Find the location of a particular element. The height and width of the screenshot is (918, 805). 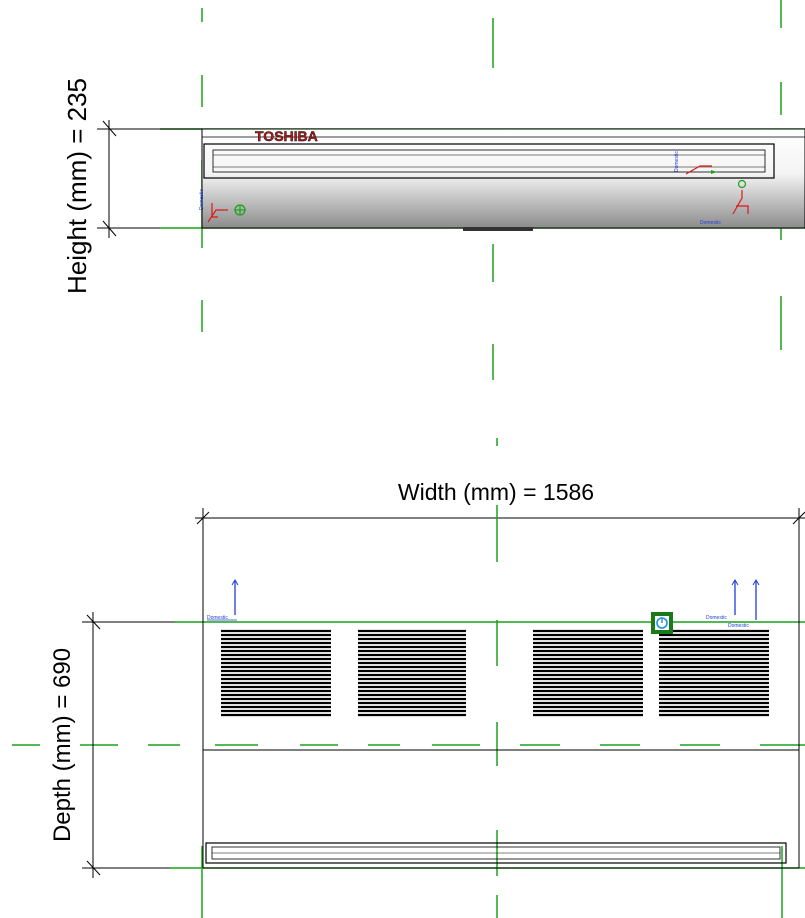

plan-left-connector: Domestic is located at coordinates (223, 600).